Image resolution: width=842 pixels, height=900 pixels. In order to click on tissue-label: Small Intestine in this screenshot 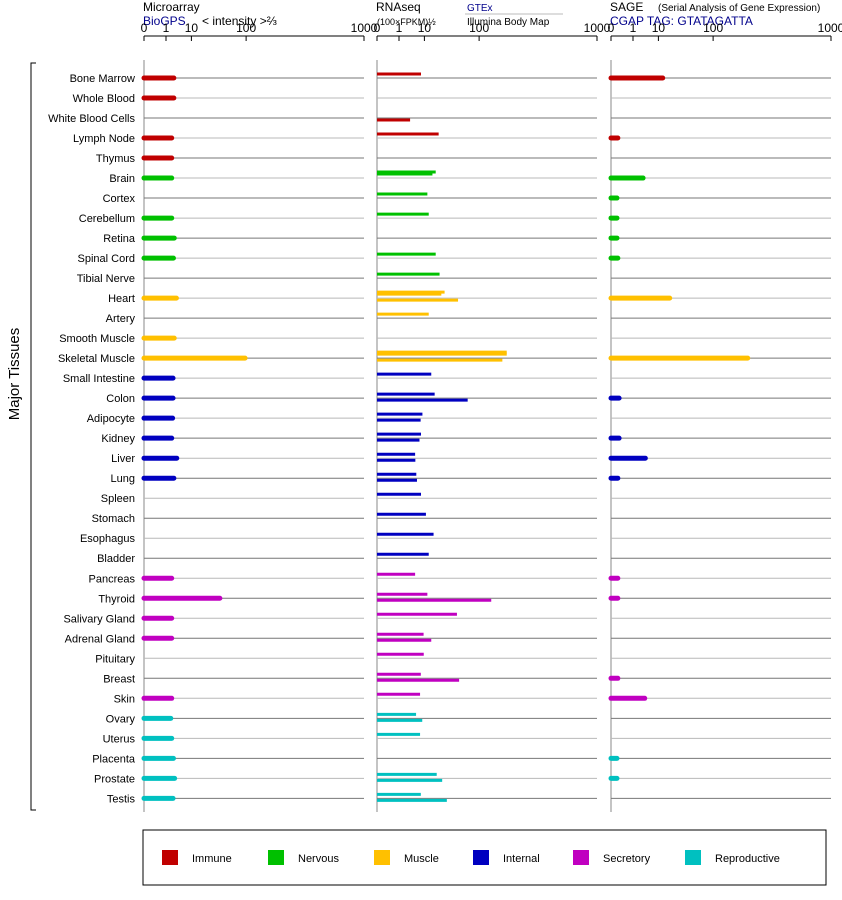, I will do `click(99, 379)`.